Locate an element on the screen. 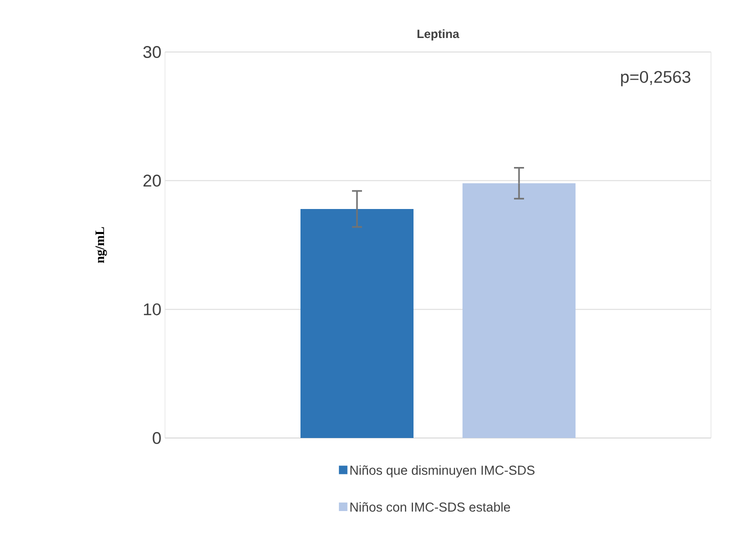 The height and width of the screenshot is (545, 751). chart-title: Leptina is located at coordinates (439, 34).